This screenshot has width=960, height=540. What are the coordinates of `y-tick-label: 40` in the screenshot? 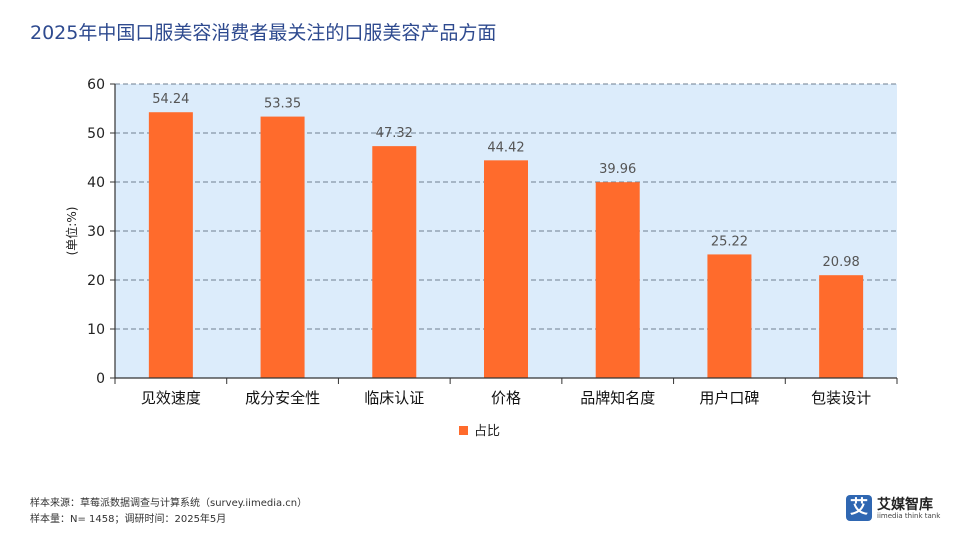 It's located at (96, 183).